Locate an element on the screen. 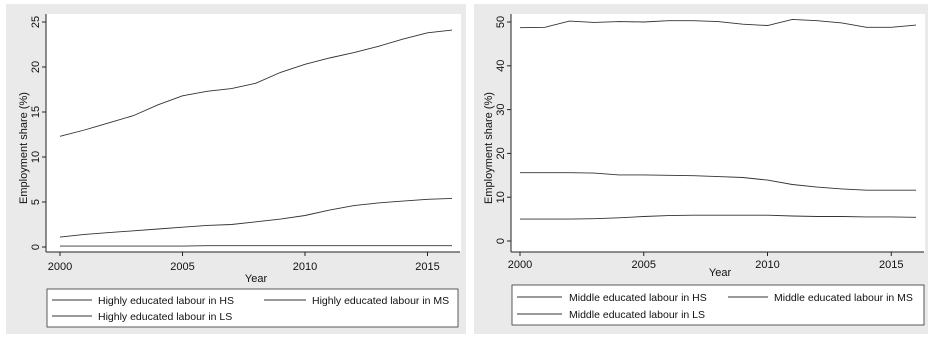 Image resolution: width=931 pixels, height=337 pixels. y-tick-label: 15 is located at coordinates (36, 112).